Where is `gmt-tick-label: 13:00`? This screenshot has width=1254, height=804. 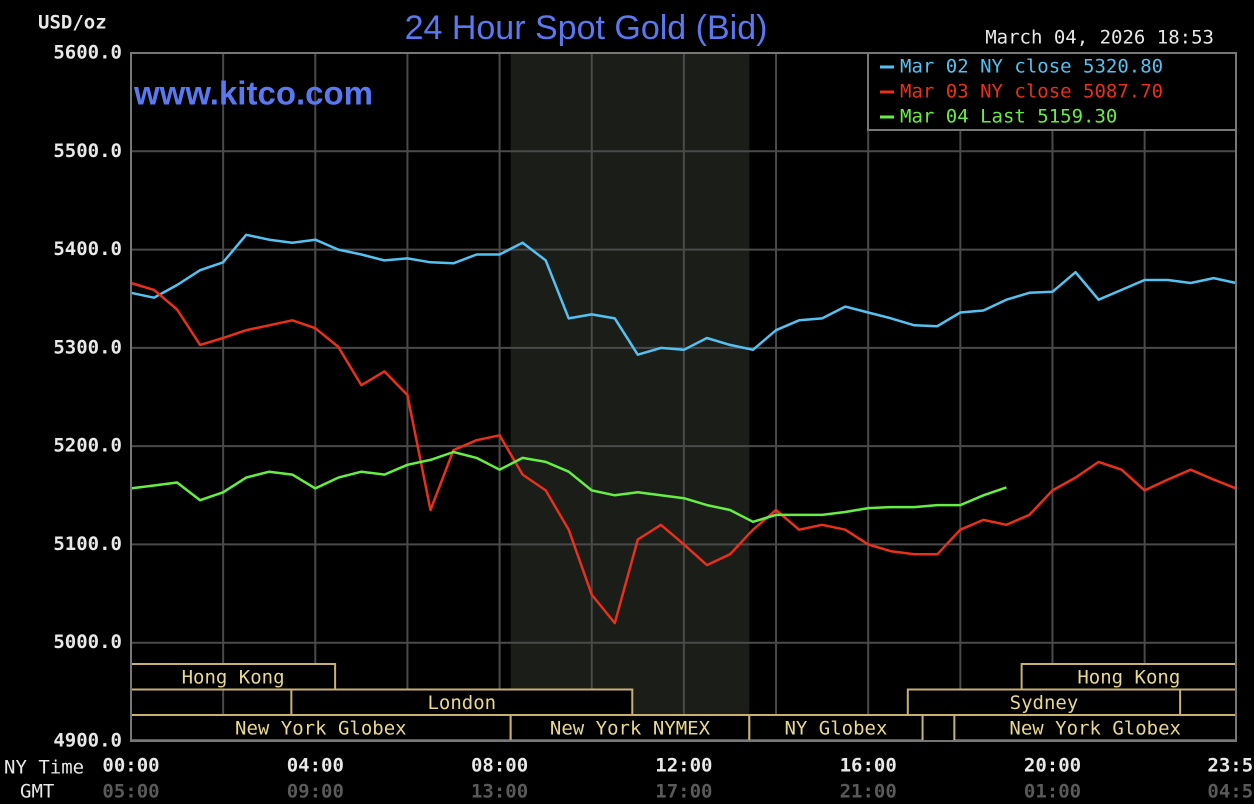 gmt-tick-label: 13:00 is located at coordinates (499, 792).